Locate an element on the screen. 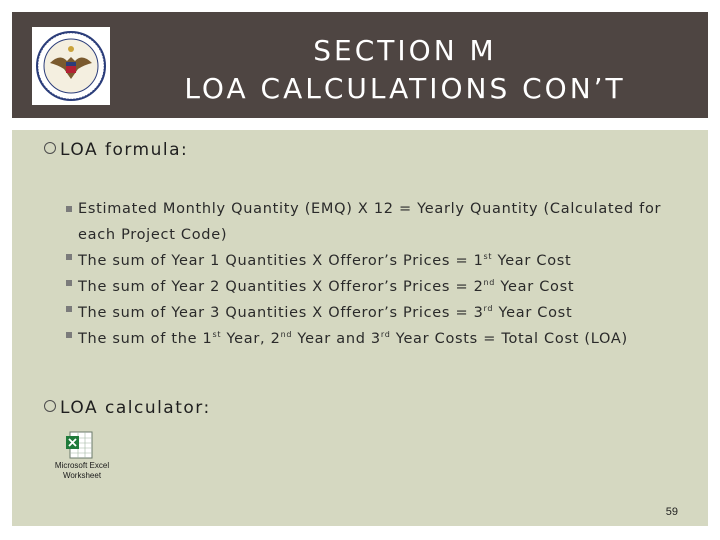  excel-label-line-1: Microsoft Excel is located at coordinates (82, 465).